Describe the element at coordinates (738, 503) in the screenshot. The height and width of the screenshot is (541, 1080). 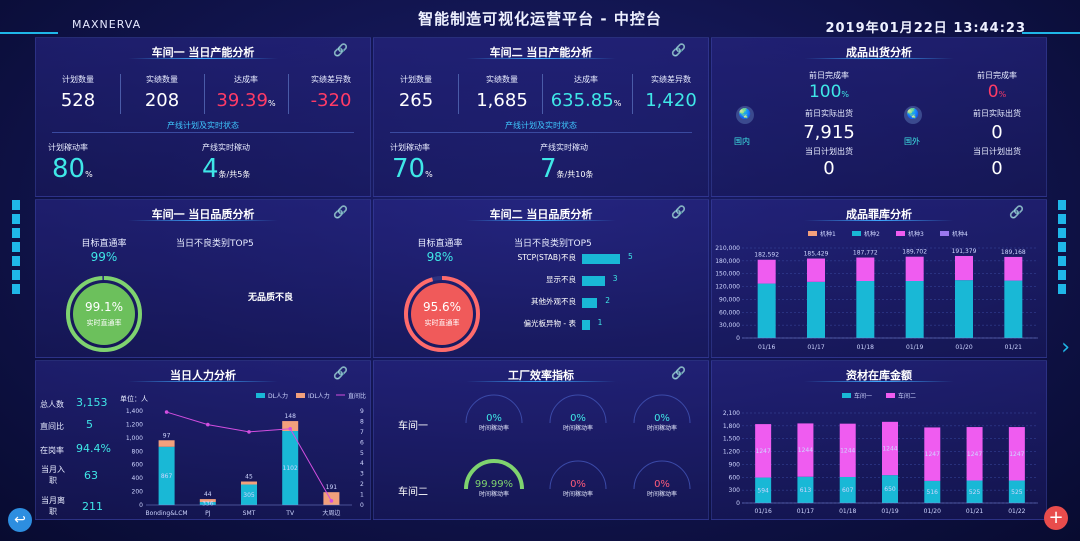
I see `y-tick-label: 0` at that location.